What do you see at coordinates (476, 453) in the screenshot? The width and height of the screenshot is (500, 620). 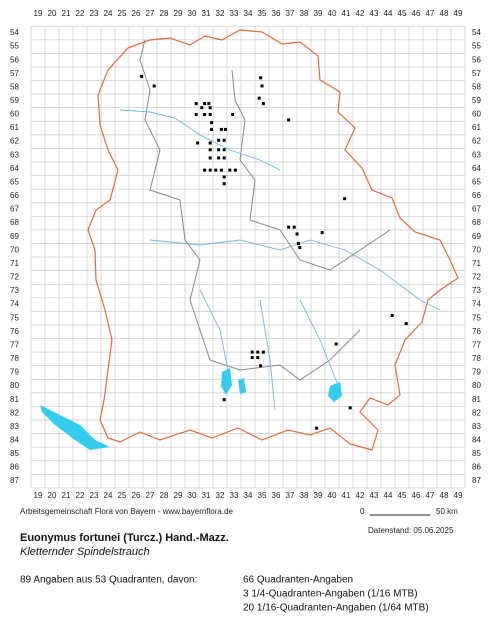 I see `row-label: 85` at bounding box center [476, 453].